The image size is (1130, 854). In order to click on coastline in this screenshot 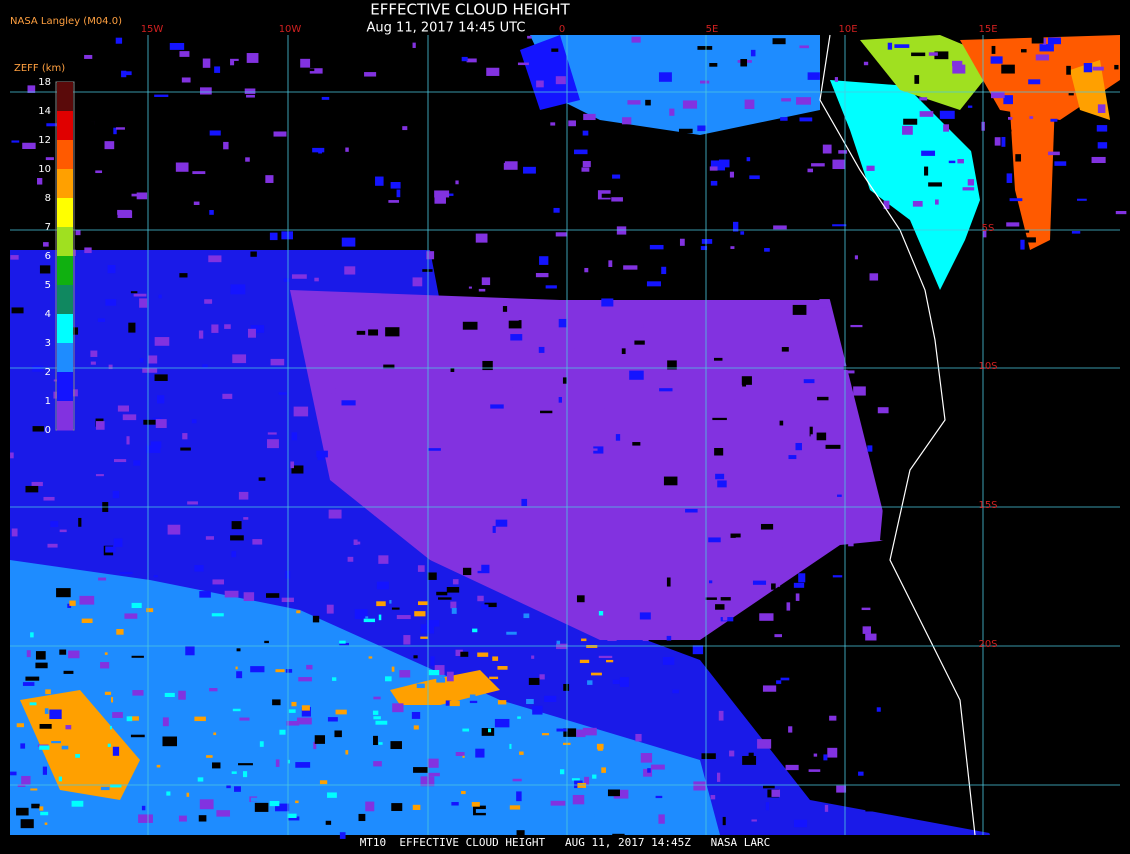, I will do `click(897, 435)`.